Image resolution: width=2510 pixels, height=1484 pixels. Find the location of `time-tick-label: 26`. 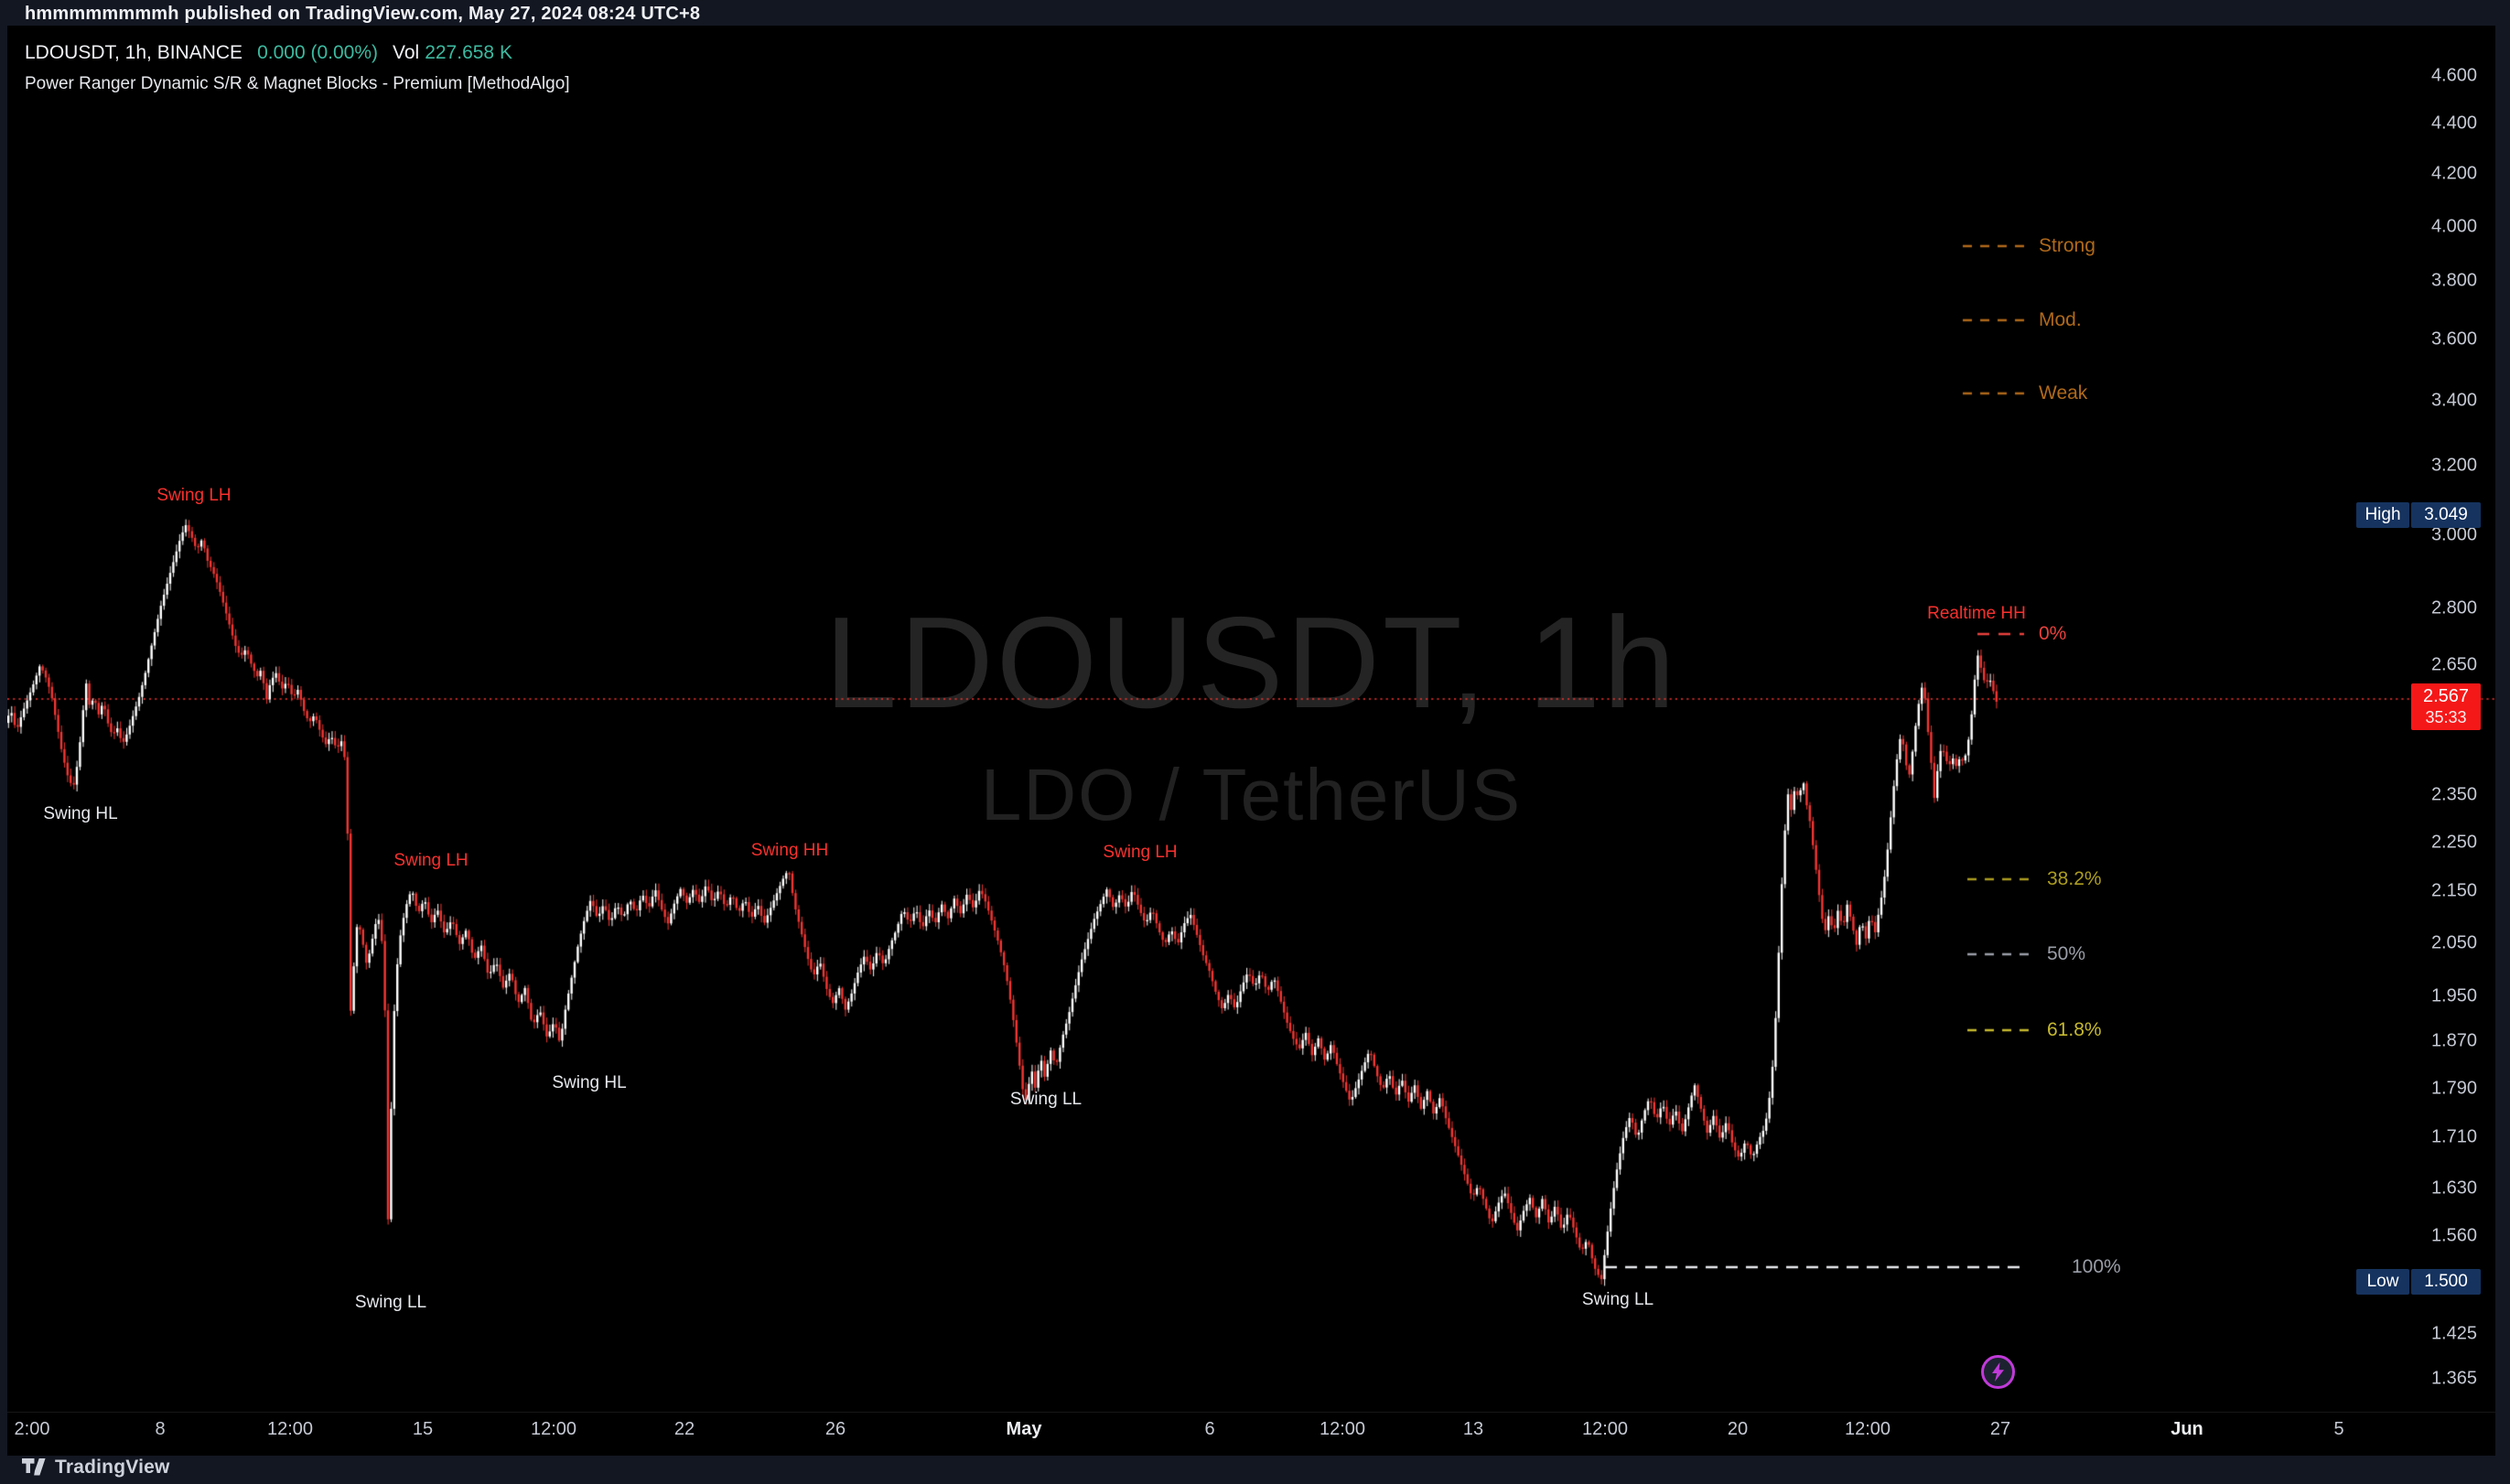

time-tick-label: 26 is located at coordinates (835, 1429).